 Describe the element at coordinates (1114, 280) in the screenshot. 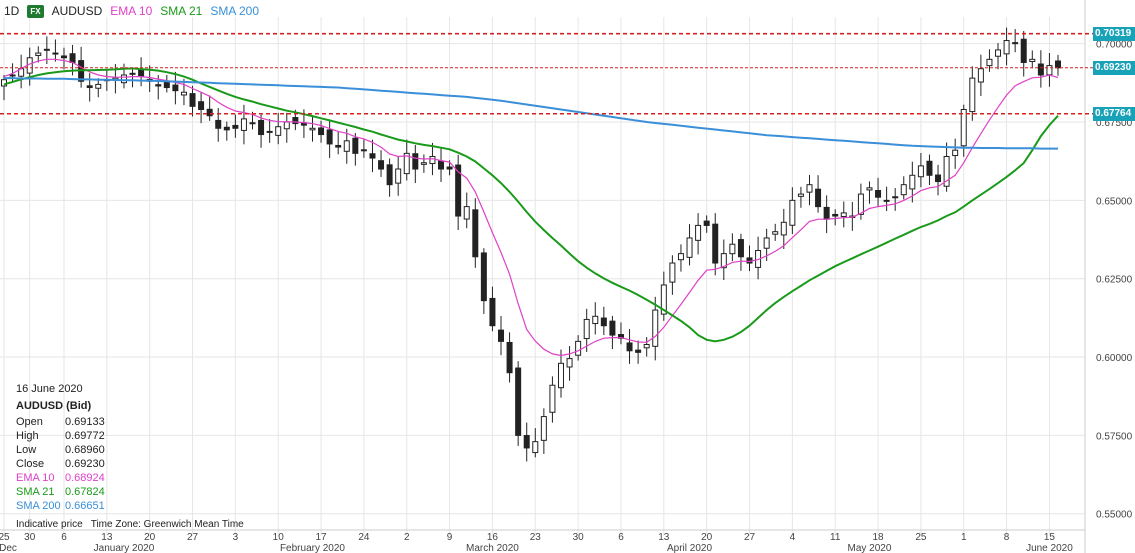

I see `y-tick-label: 0.62500` at that location.